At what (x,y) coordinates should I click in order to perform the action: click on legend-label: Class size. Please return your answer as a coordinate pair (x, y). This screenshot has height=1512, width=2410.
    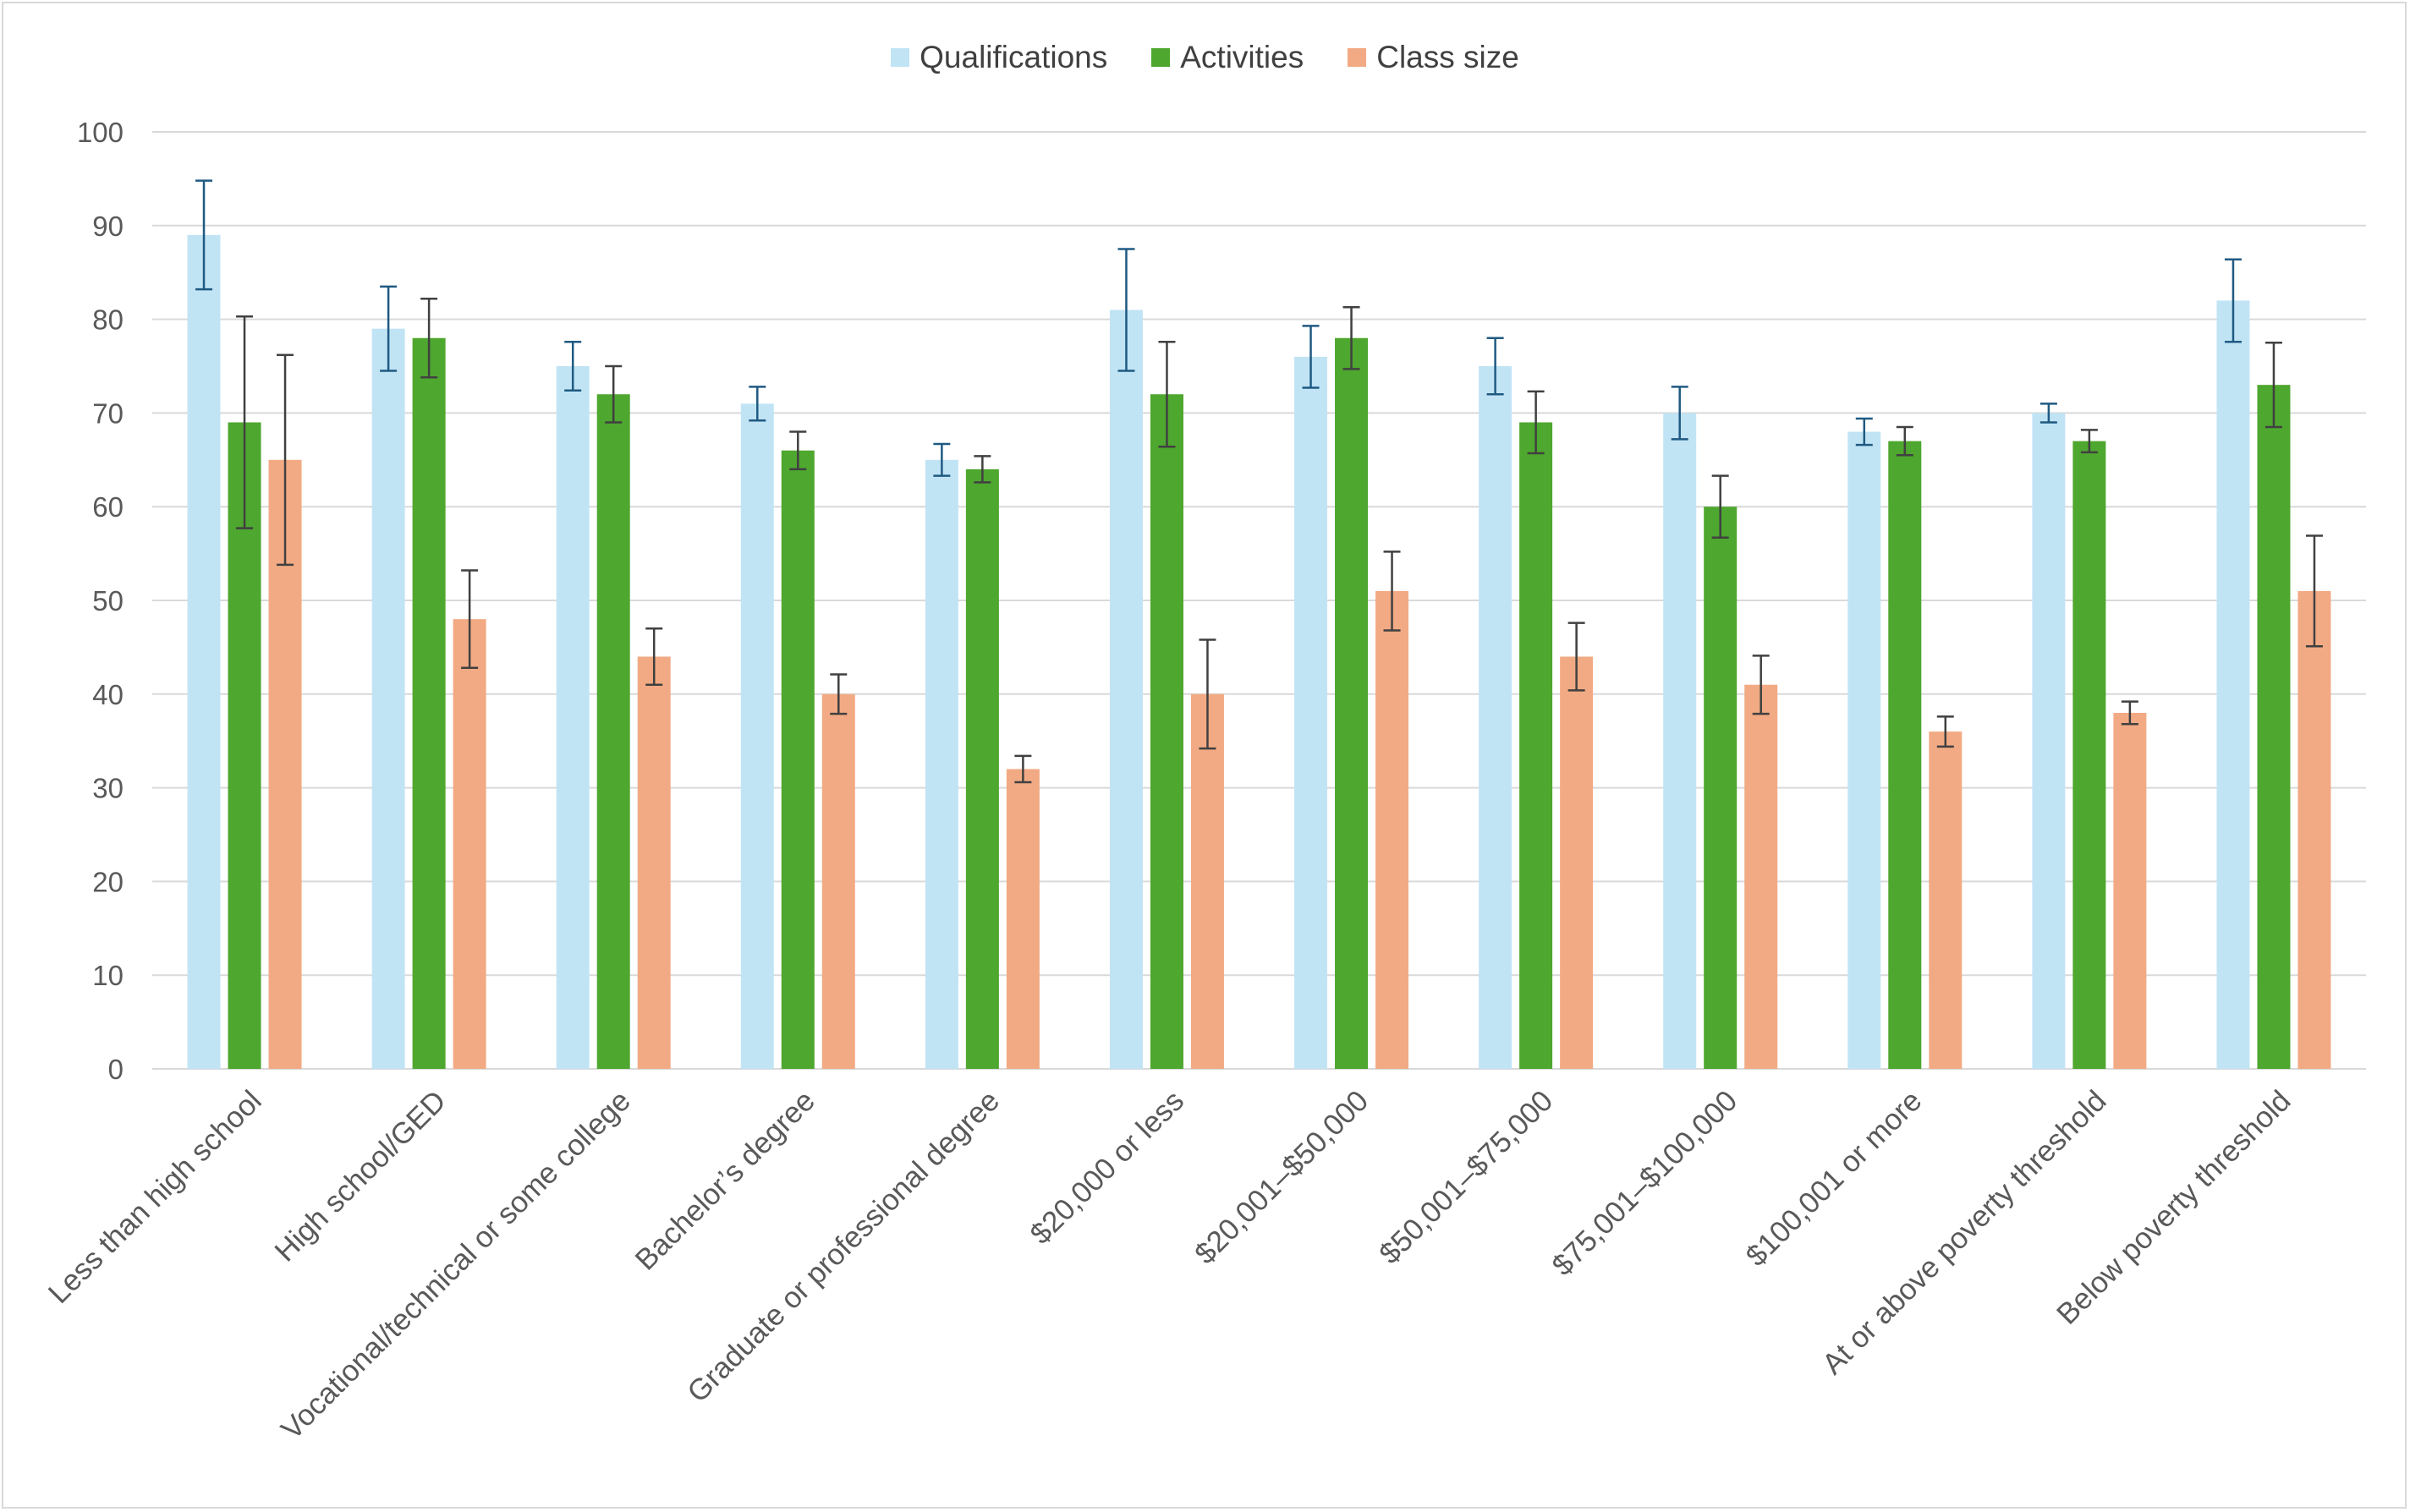
    Looking at the image, I should click on (1447, 57).